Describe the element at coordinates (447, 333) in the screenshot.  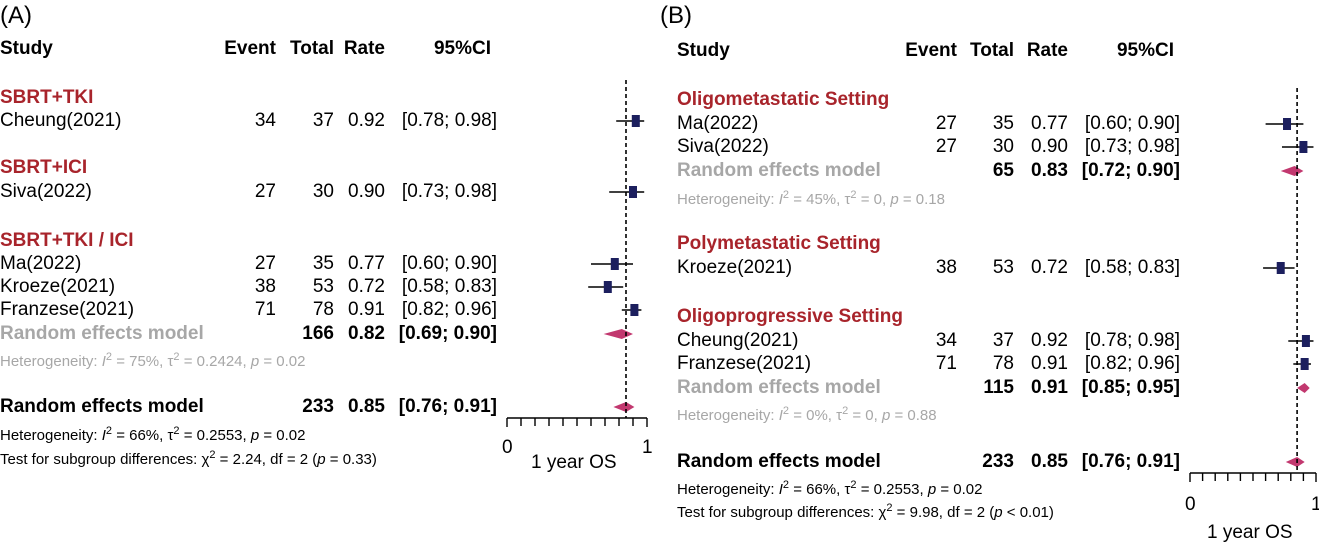
I see `subgroup-pooled-ci: [0.69; 0.90]` at that location.